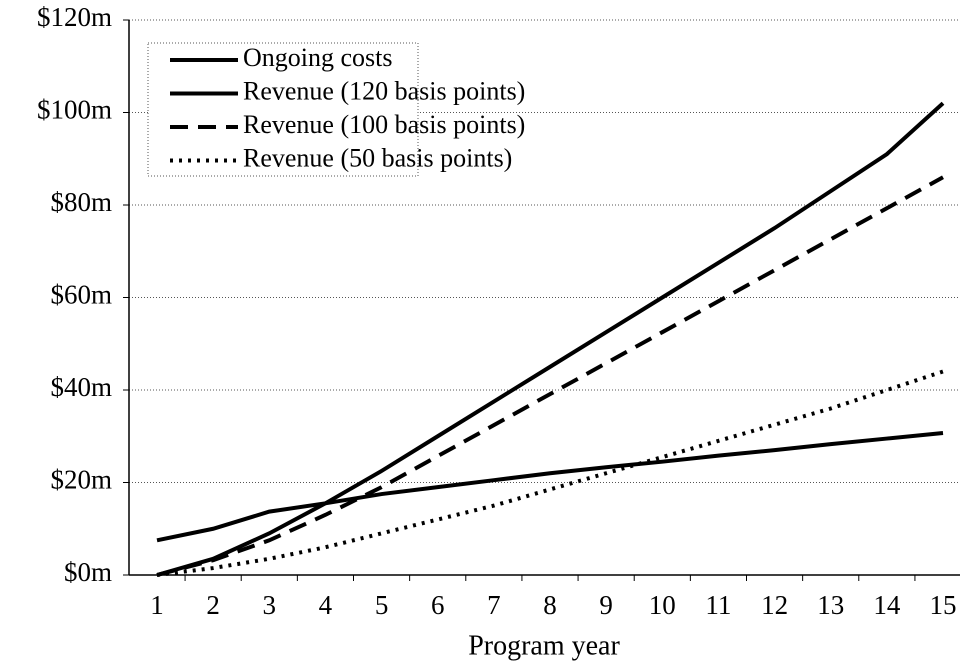 Image resolution: width=961 pixels, height=669 pixels. What do you see at coordinates (213, 605) in the screenshot?
I see `x-tick-label: 2` at bounding box center [213, 605].